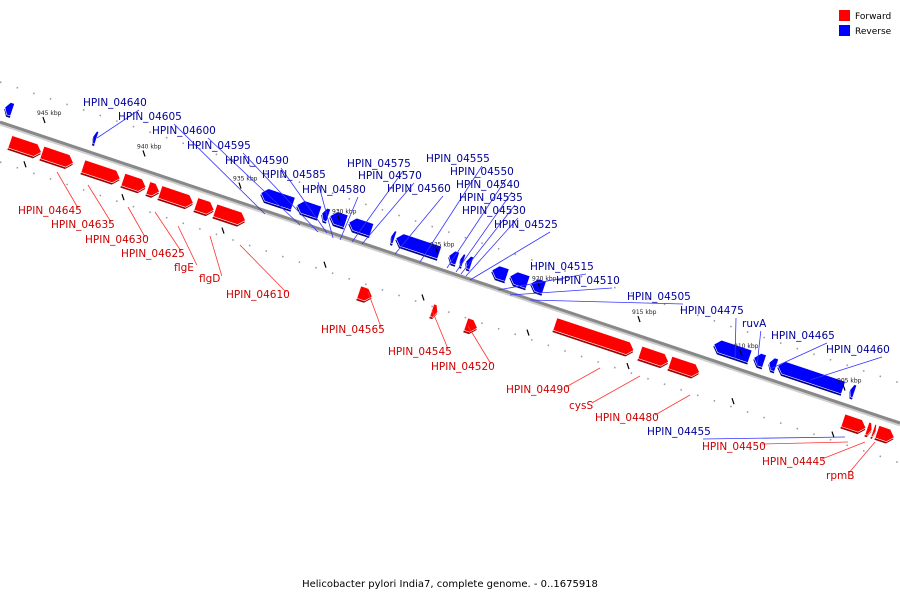 Image resolution: width=900 pixels, height=600 pixels. I want to click on tick-label: 910 kbp, so click(746, 346).